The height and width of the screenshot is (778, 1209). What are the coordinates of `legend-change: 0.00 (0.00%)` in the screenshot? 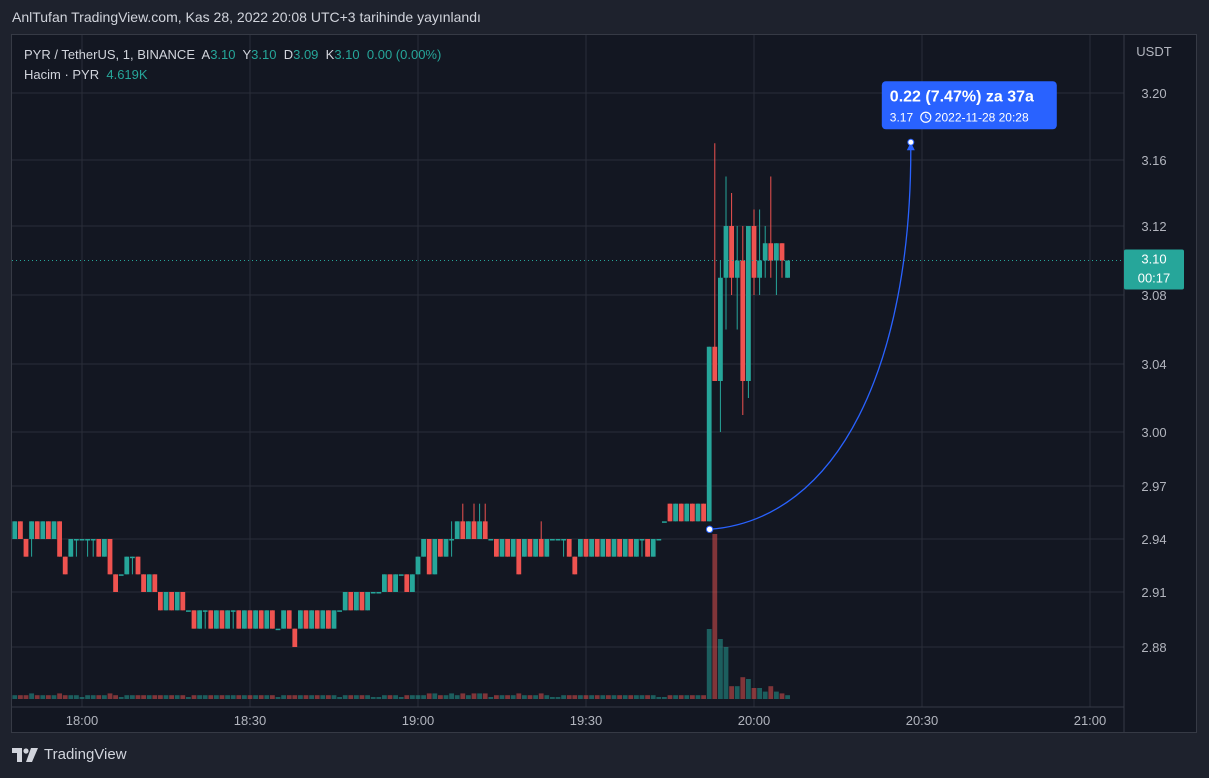 It's located at (404, 54).